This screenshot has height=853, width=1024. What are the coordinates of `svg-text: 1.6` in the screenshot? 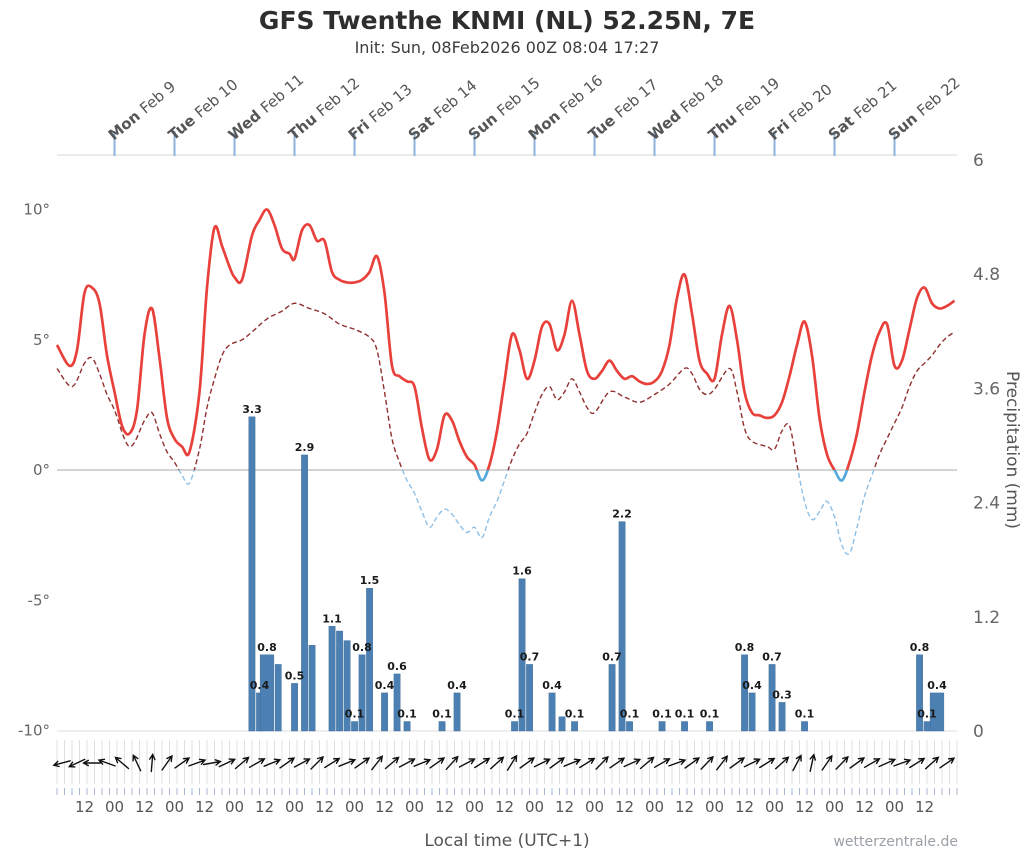 It's located at (522, 571).